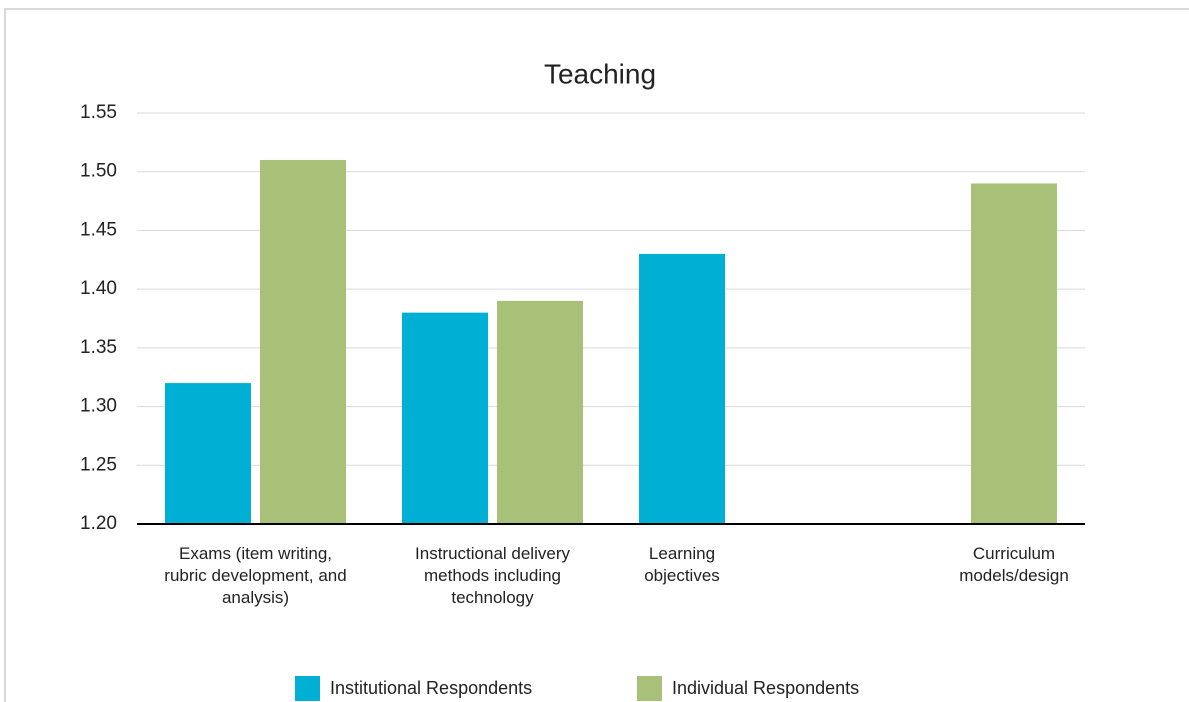 This screenshot has width=1189, height=702. What do you see at coordinates (765, 688) in the screenshot?
I see `legend-label: Individual Respondents` at bounding box center [765, 688].